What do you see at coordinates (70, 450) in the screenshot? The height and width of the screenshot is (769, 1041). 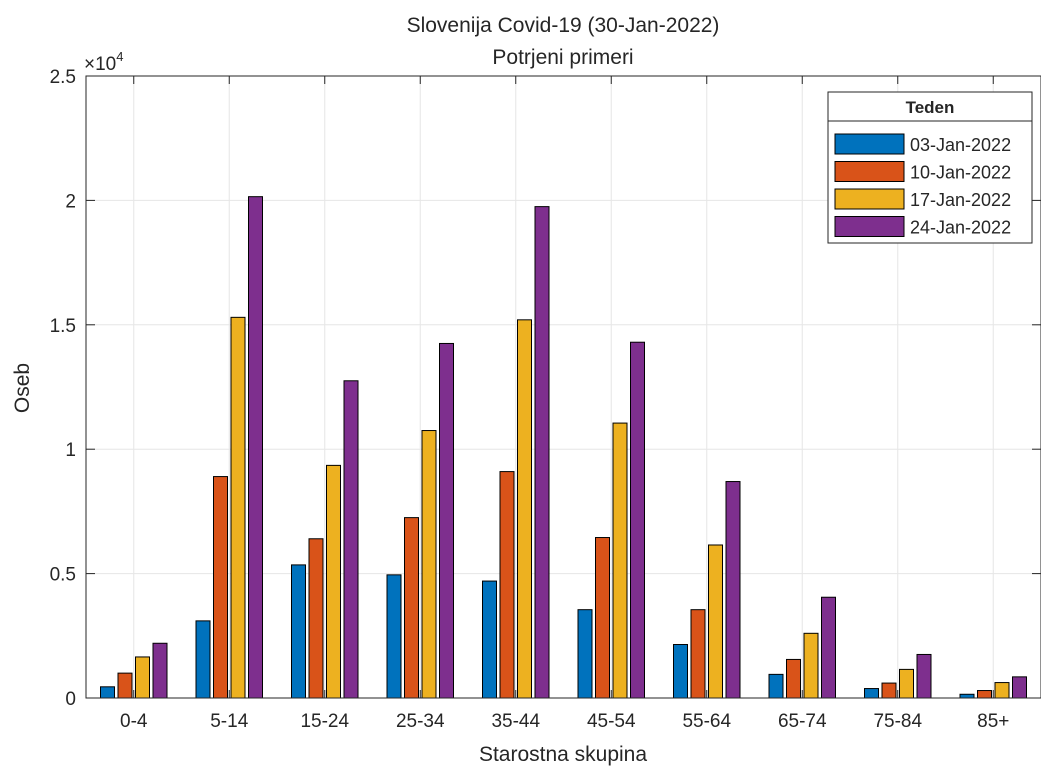 I see `y-tick-label: 1` at bounding box center [70, 450].